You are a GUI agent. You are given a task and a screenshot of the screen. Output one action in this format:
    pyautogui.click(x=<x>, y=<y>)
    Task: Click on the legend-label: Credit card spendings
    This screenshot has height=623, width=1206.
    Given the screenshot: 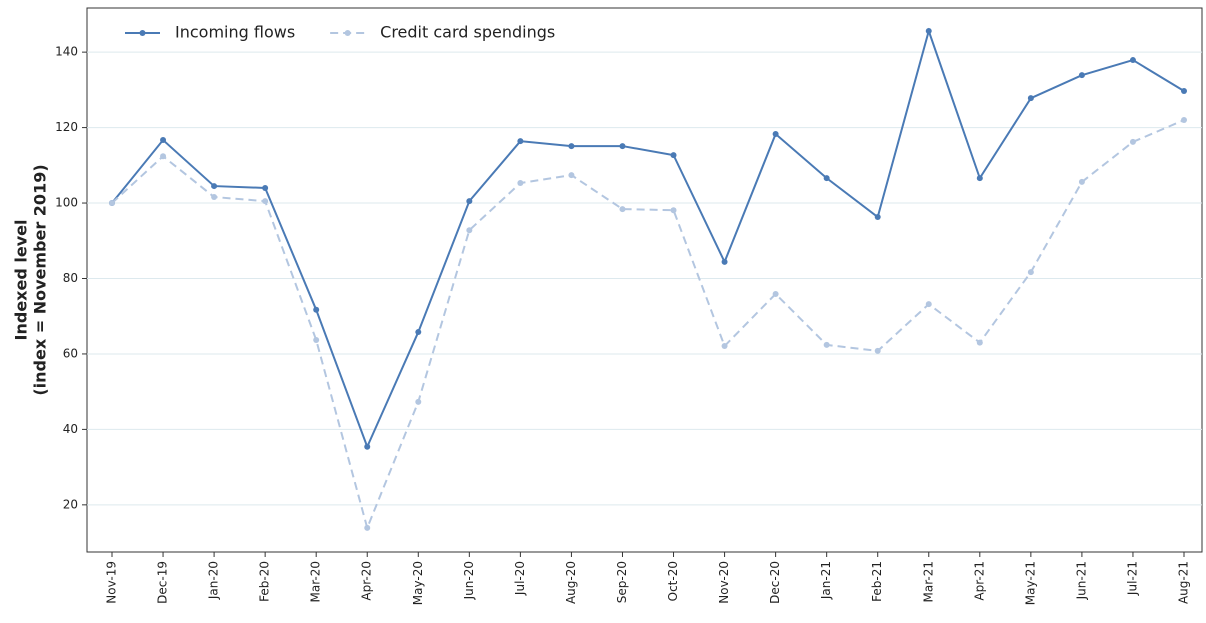 What is the action you would take?
    pyautogui.click(x=467, y=32)
    